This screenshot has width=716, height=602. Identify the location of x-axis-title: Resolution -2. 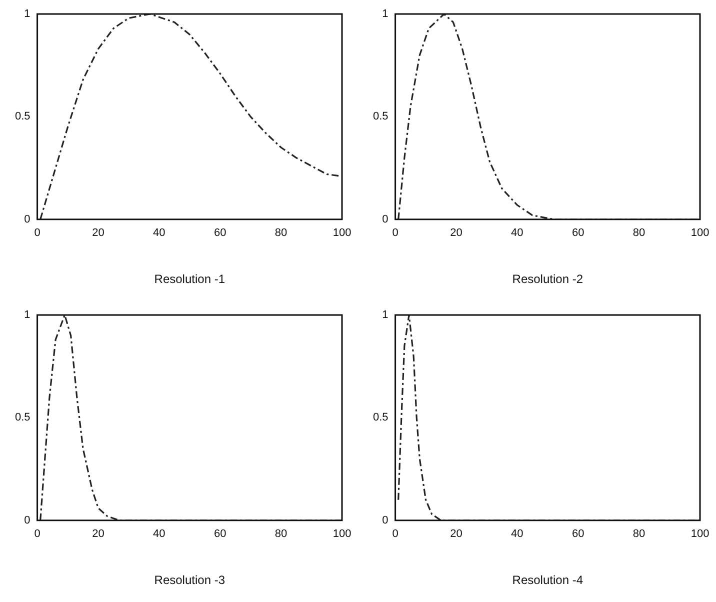
(548, 279).